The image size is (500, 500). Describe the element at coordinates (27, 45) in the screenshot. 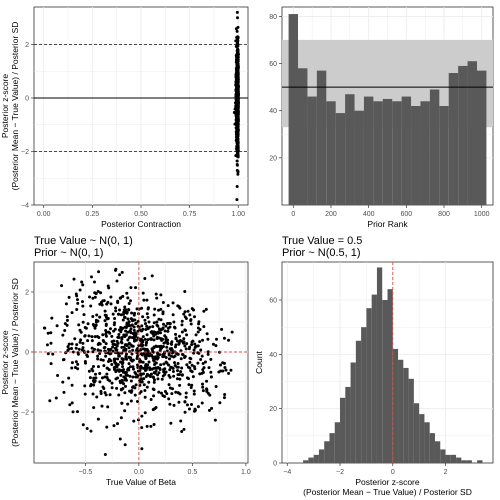

I see `y-tick-label: 2` at that location.